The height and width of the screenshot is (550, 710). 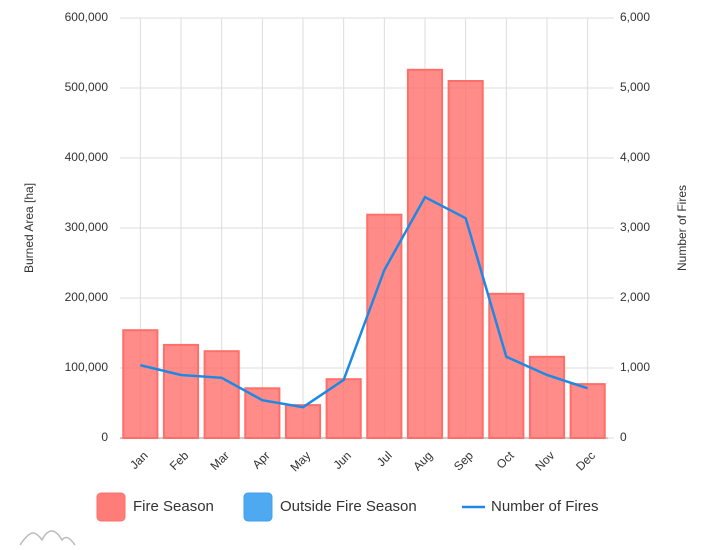 What do you see at coordinates (545, 506) in the screenshot?
I see `legend-label: Number of Fires` at bounding box center [545, 506].